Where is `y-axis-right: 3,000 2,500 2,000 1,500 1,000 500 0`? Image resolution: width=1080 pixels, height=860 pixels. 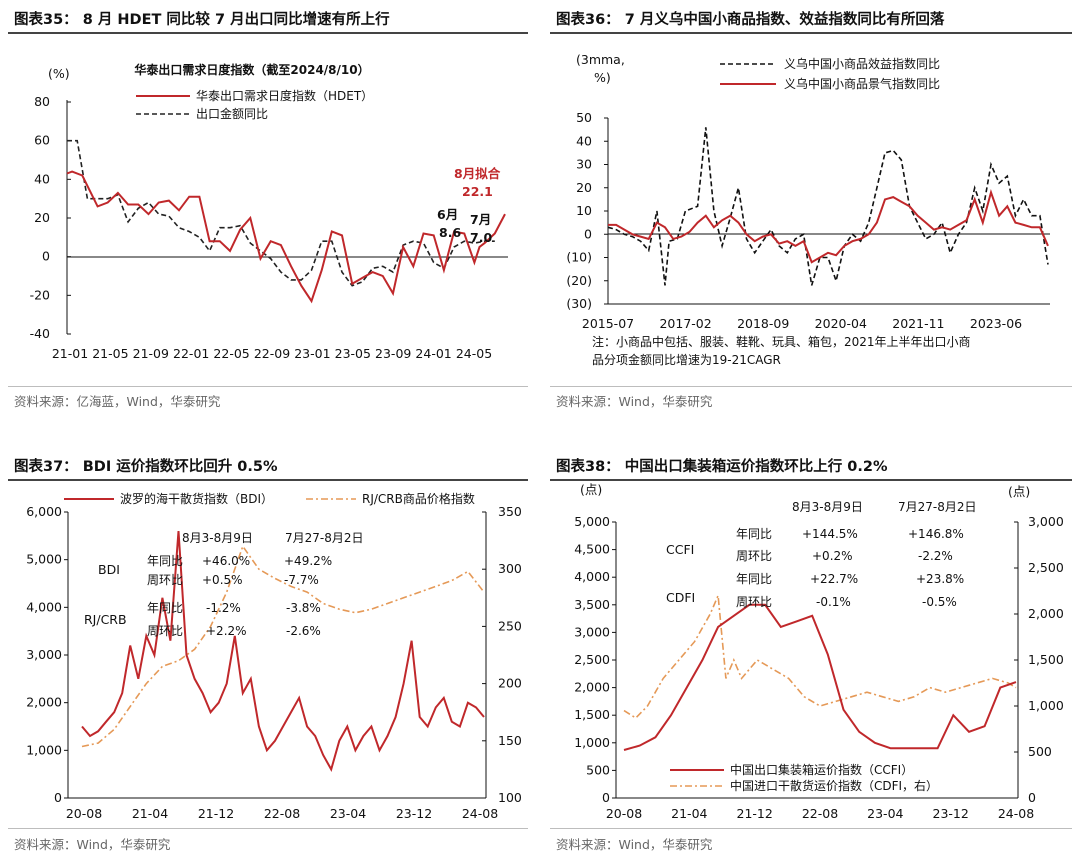 y-axis-right: 3,000 2,500 2,000 1,500 1,000 500 0 is located at coordinates (1039, 659).